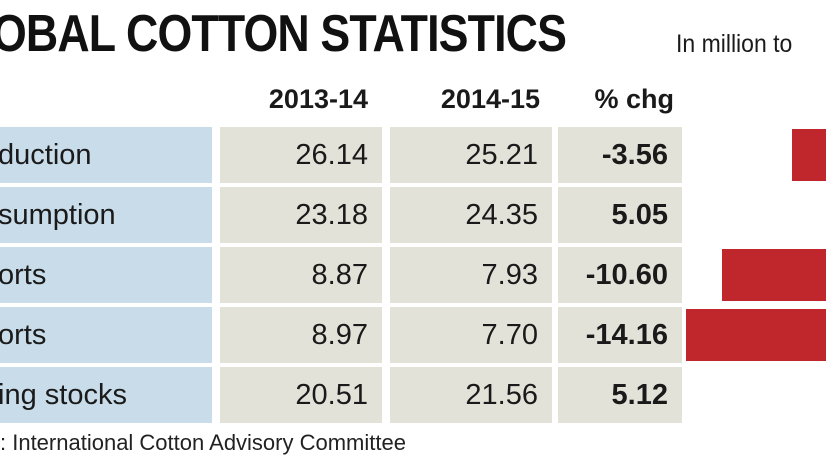 Image resolution: width=826 pixels, height=465 pixels. Describe the element at coordinates (301, 335) in the screenshot. I see `value-2013-14: 8.97` at that location.